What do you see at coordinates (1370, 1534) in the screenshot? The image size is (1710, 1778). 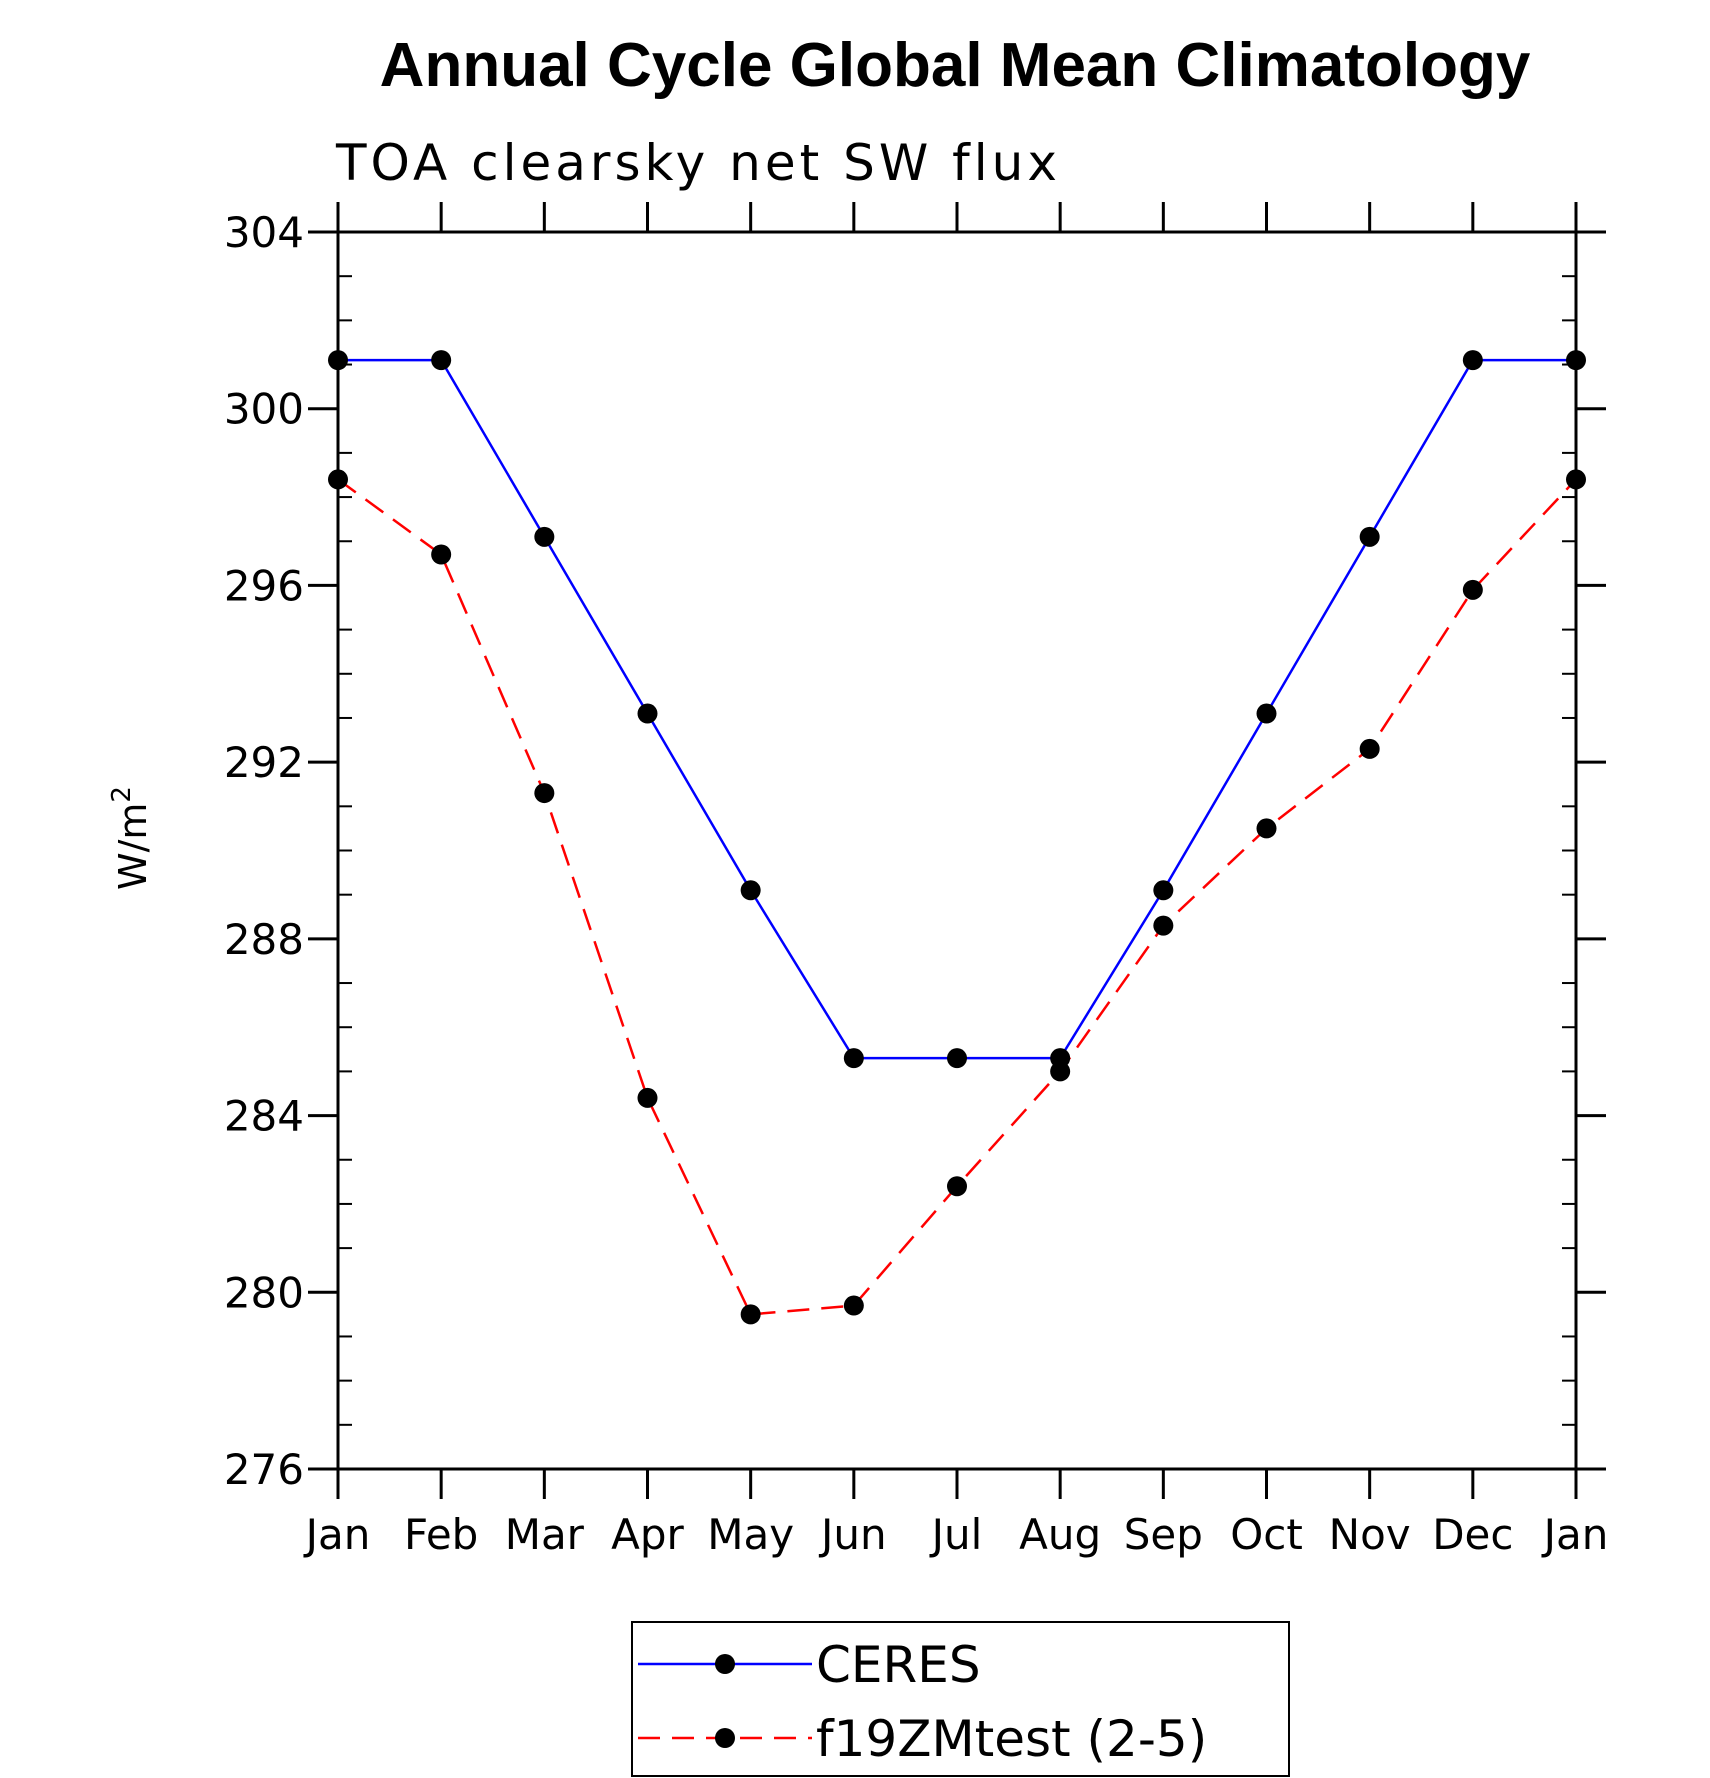 I see `x-tick-label: Nov` at bounding box center [1370, 1534].